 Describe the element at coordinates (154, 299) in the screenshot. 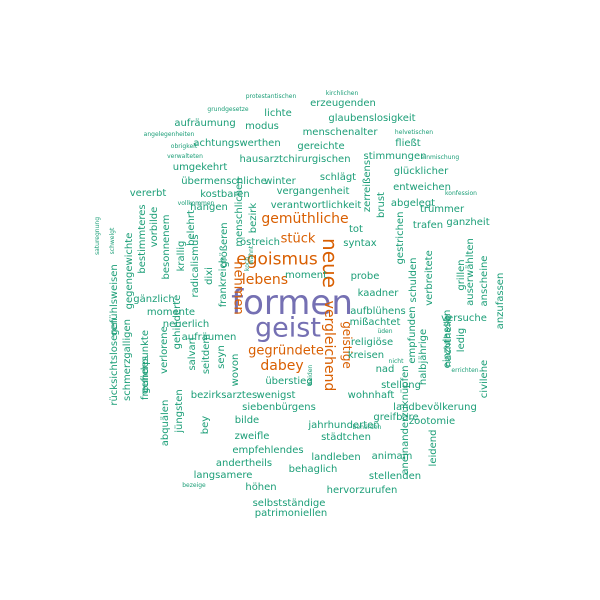

I see `word-gaenzlich: gänzlich` at that location.